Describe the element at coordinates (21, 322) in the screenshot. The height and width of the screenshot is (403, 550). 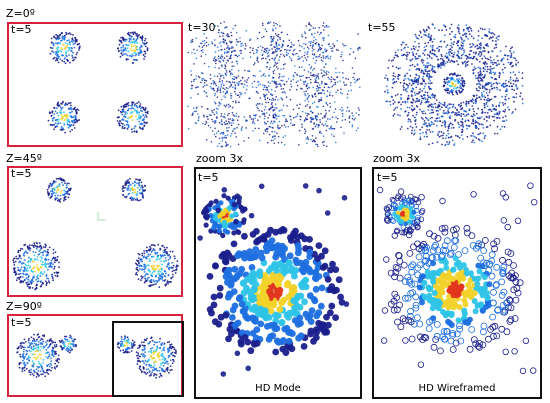
I see `time-label-z90: t=5` at that location.